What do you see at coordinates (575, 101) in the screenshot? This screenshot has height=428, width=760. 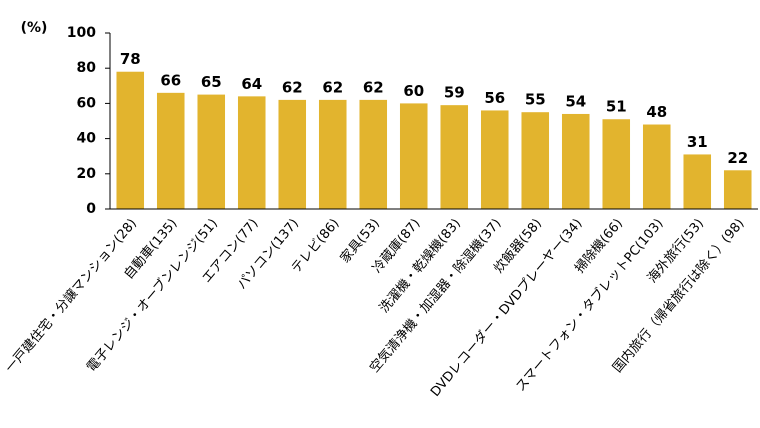 I see `value-label: 54` at bounding box center [575, 101].